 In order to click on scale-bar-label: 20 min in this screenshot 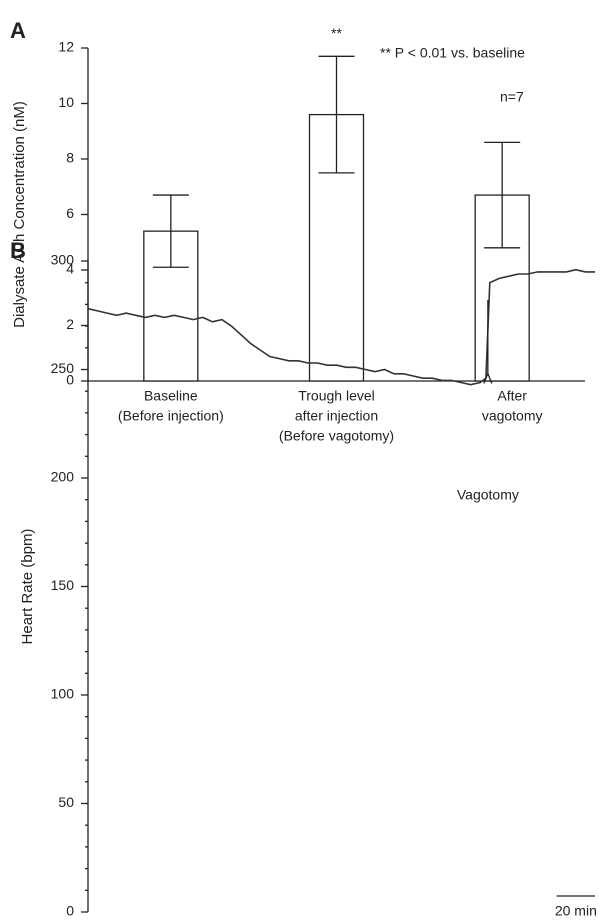, I will do `click(576, 911)`.